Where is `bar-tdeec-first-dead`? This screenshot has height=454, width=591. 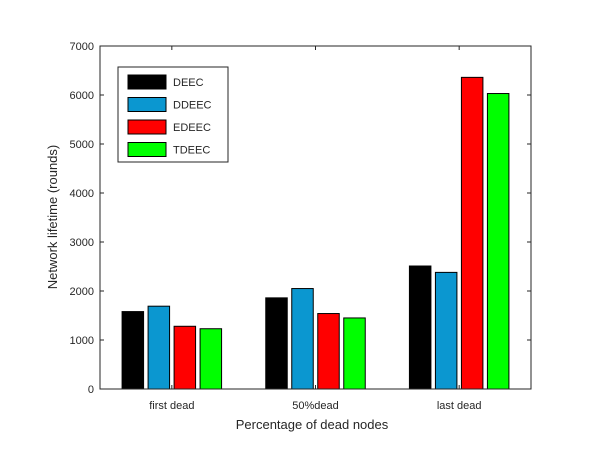
bar-tdeec-first-dead is located at coordinates (211, 359).